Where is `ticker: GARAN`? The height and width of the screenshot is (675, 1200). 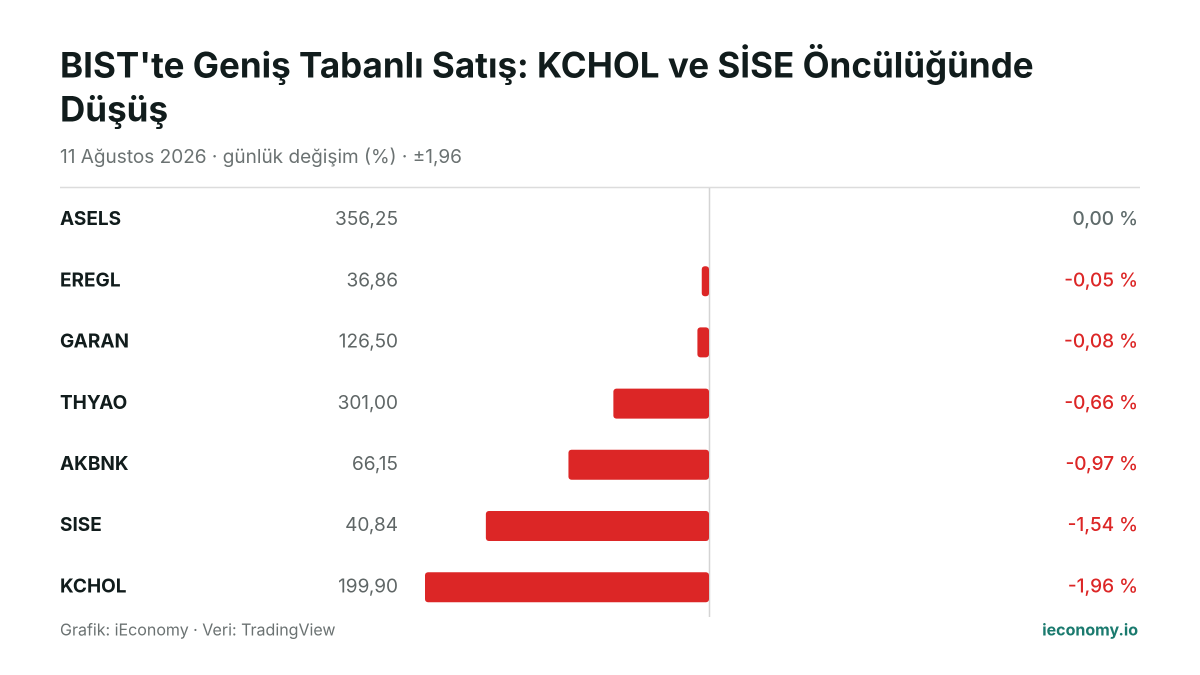 ticker: GARAN is located at coordinates (94, 341).